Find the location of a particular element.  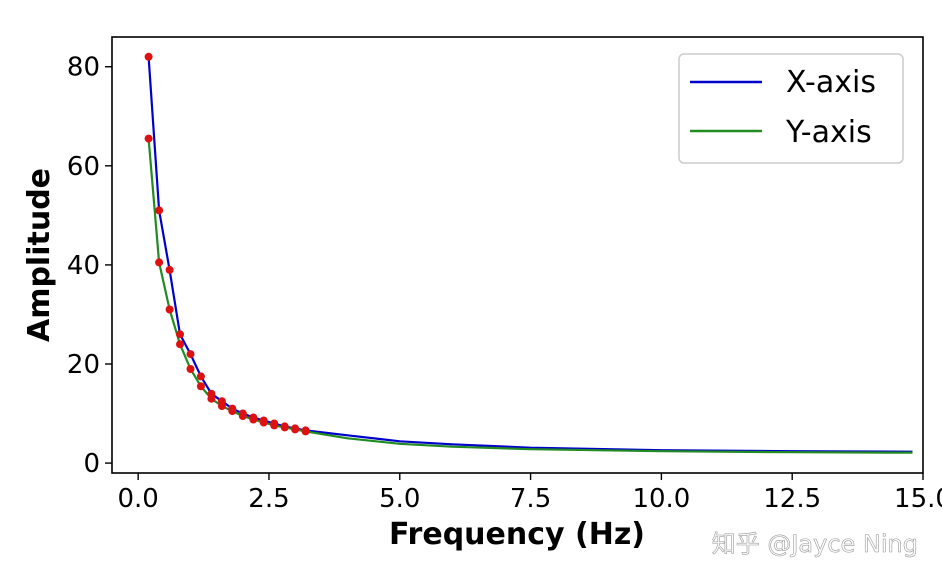

y-ticks: 0 20 40 60 80 is located at coordinates (89, 266).